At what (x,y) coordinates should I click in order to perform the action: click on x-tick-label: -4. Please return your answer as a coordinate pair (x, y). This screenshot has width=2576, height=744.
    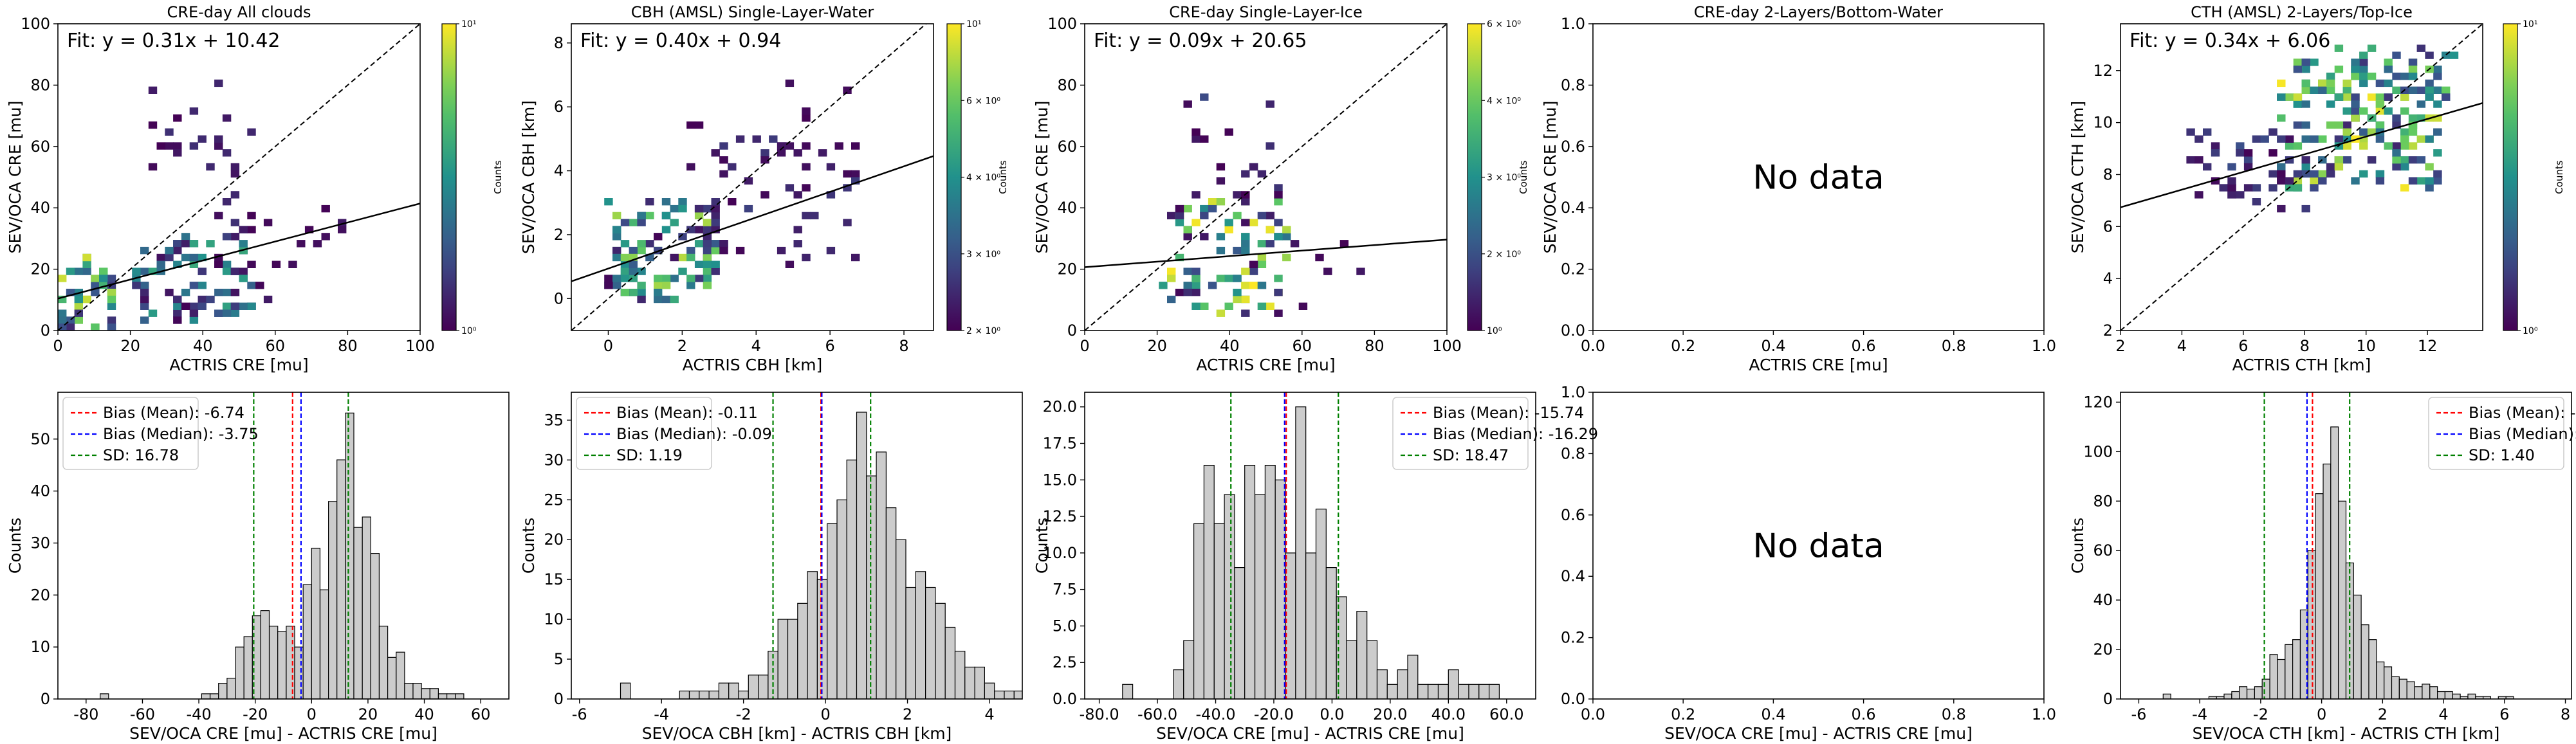
    Looking at the image, I should click on (2199, 714).